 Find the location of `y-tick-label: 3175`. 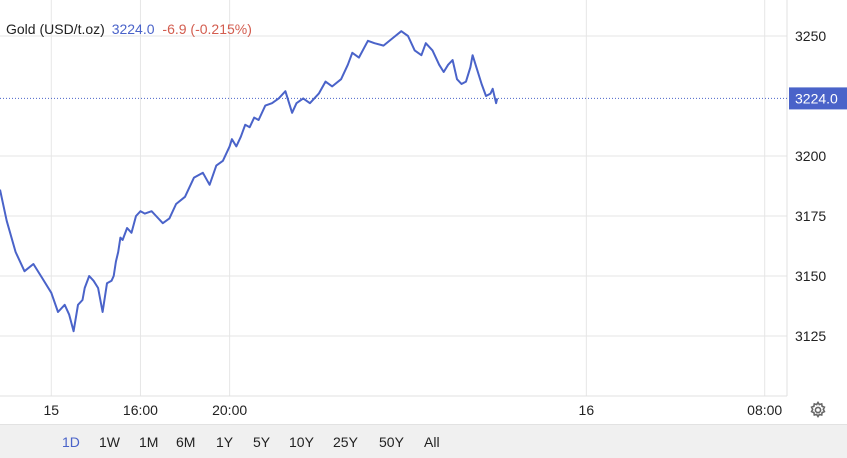

y-tick-label: 3175 is located at coordinates (810, 216).